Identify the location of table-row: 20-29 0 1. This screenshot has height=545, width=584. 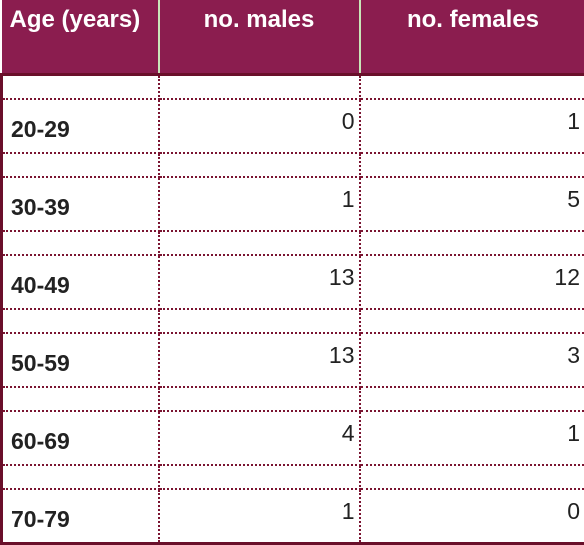
(293, 126).